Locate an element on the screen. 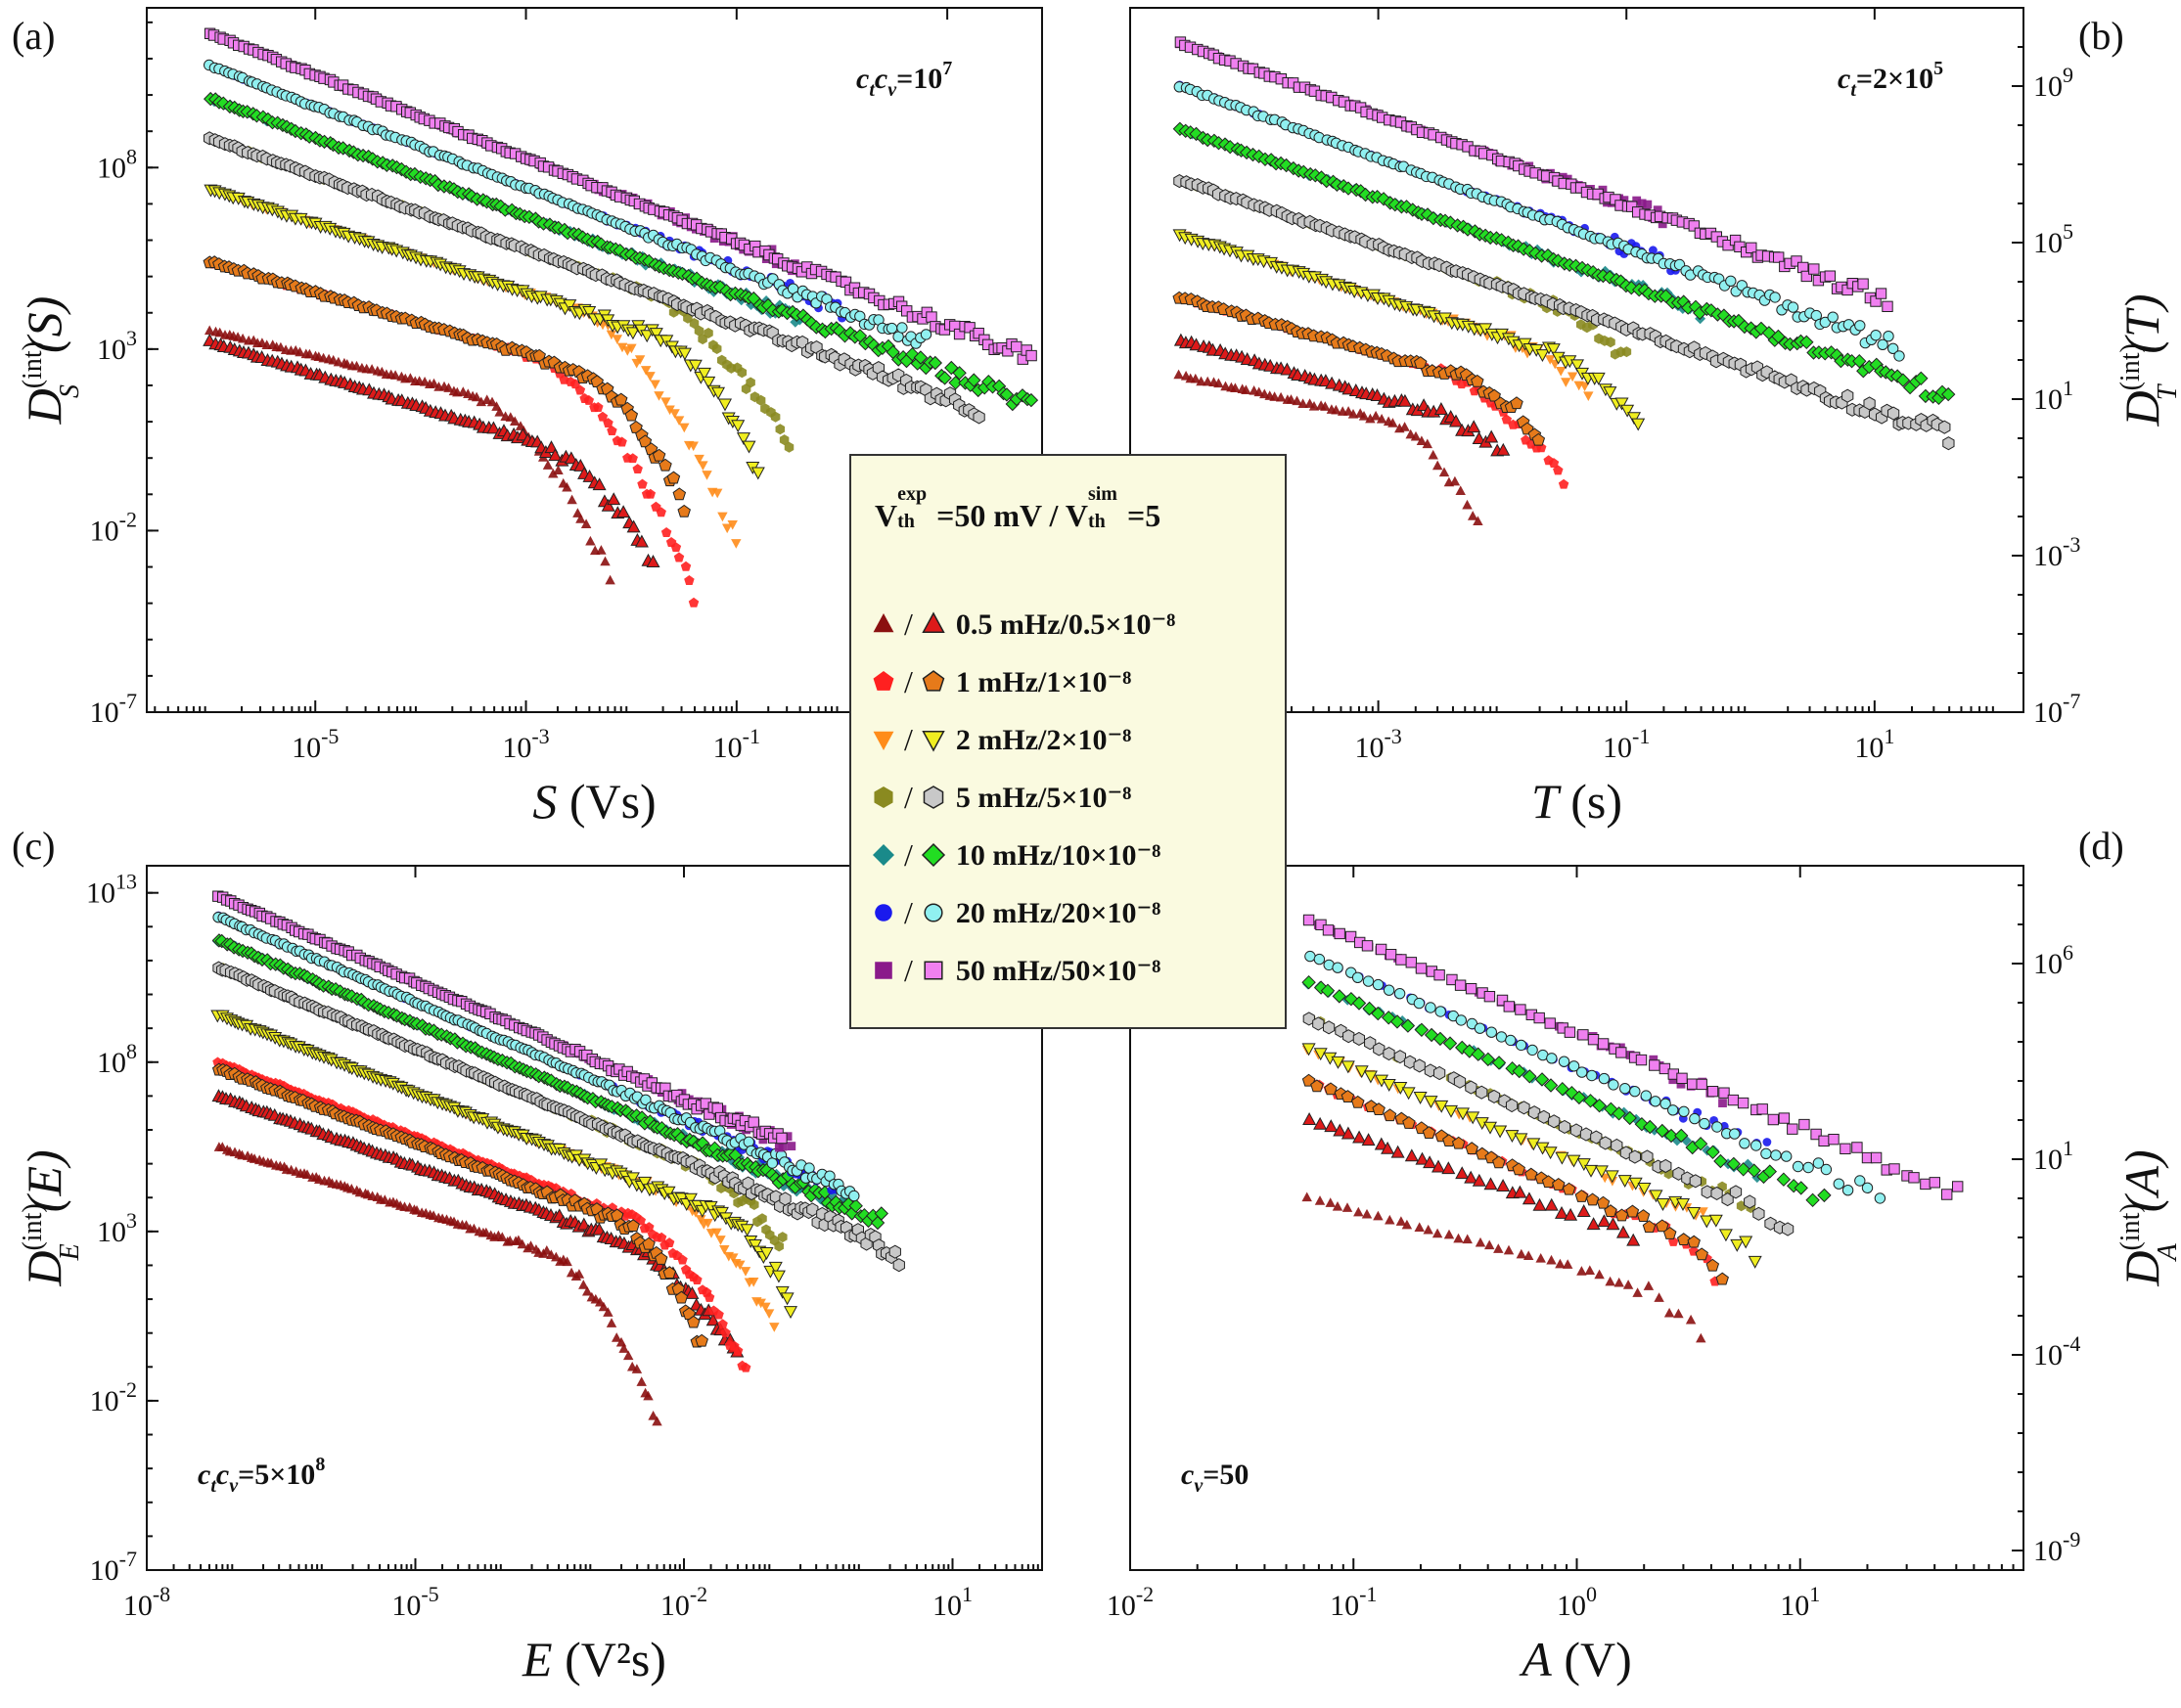  panel-label: (c) is located at coordinates (33, 846).